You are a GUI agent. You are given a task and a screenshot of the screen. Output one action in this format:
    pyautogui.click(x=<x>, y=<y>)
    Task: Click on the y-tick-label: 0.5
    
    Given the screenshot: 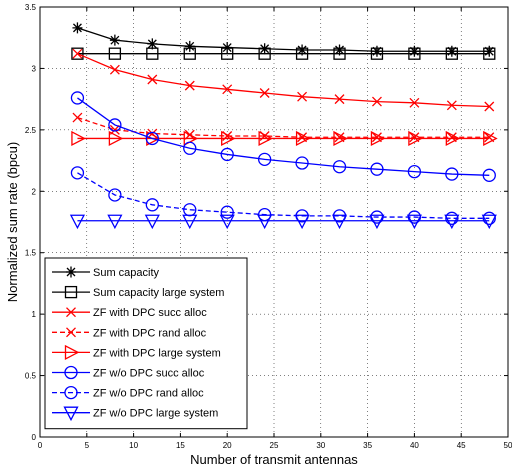 What is the action you would take?
    pyautogui.click(x=31, y=376)
    